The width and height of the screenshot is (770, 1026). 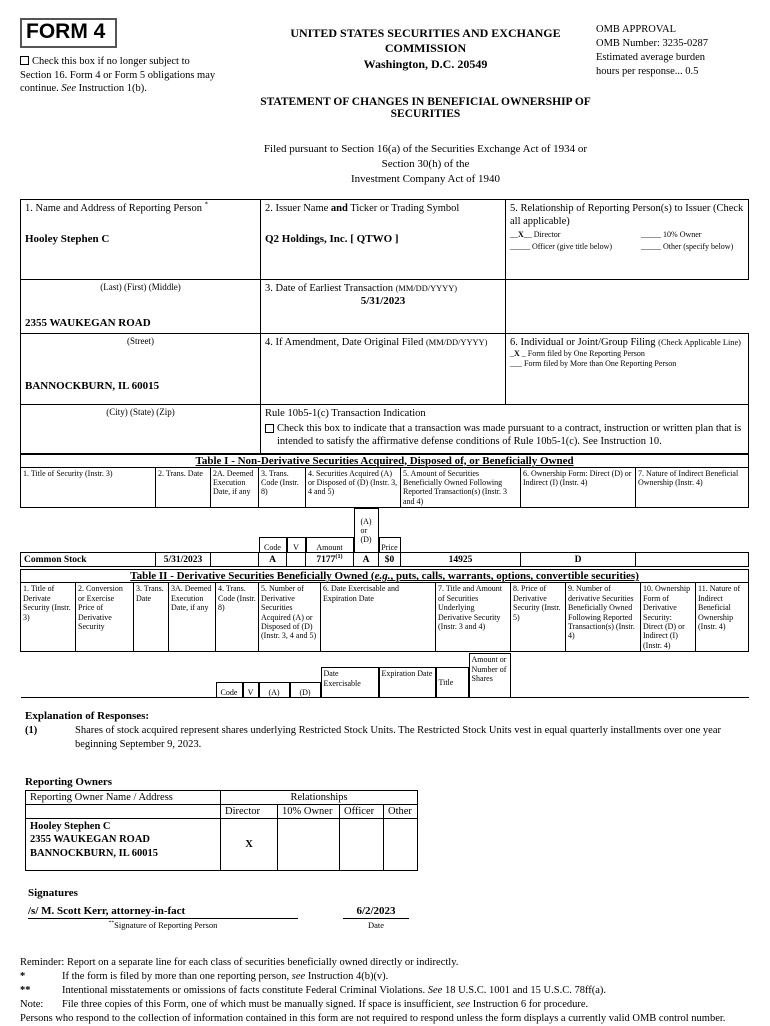 I want to click on table1-row-code: A, so click(x=272, y=560).